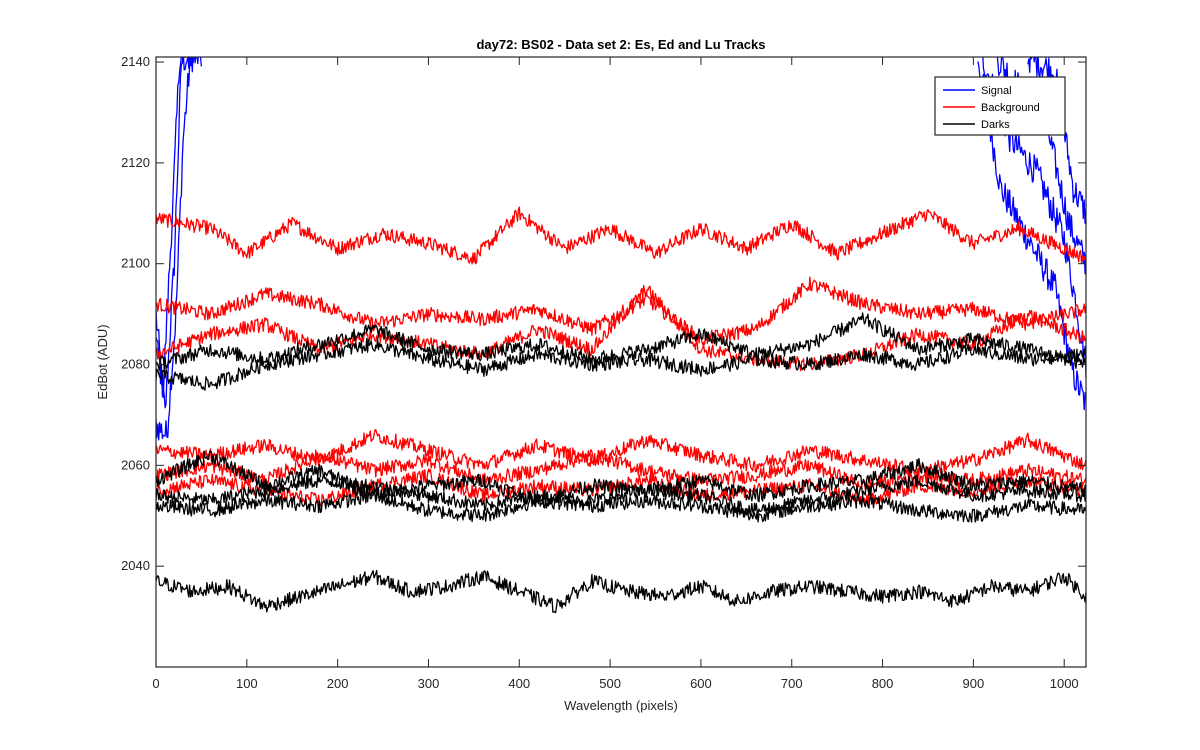 Image resolution: width=1200 pixels, height=750 pixels. Describe the element at coordinates (338, 683) in the screenshot. I see `x-tick-label: 200` at that location.